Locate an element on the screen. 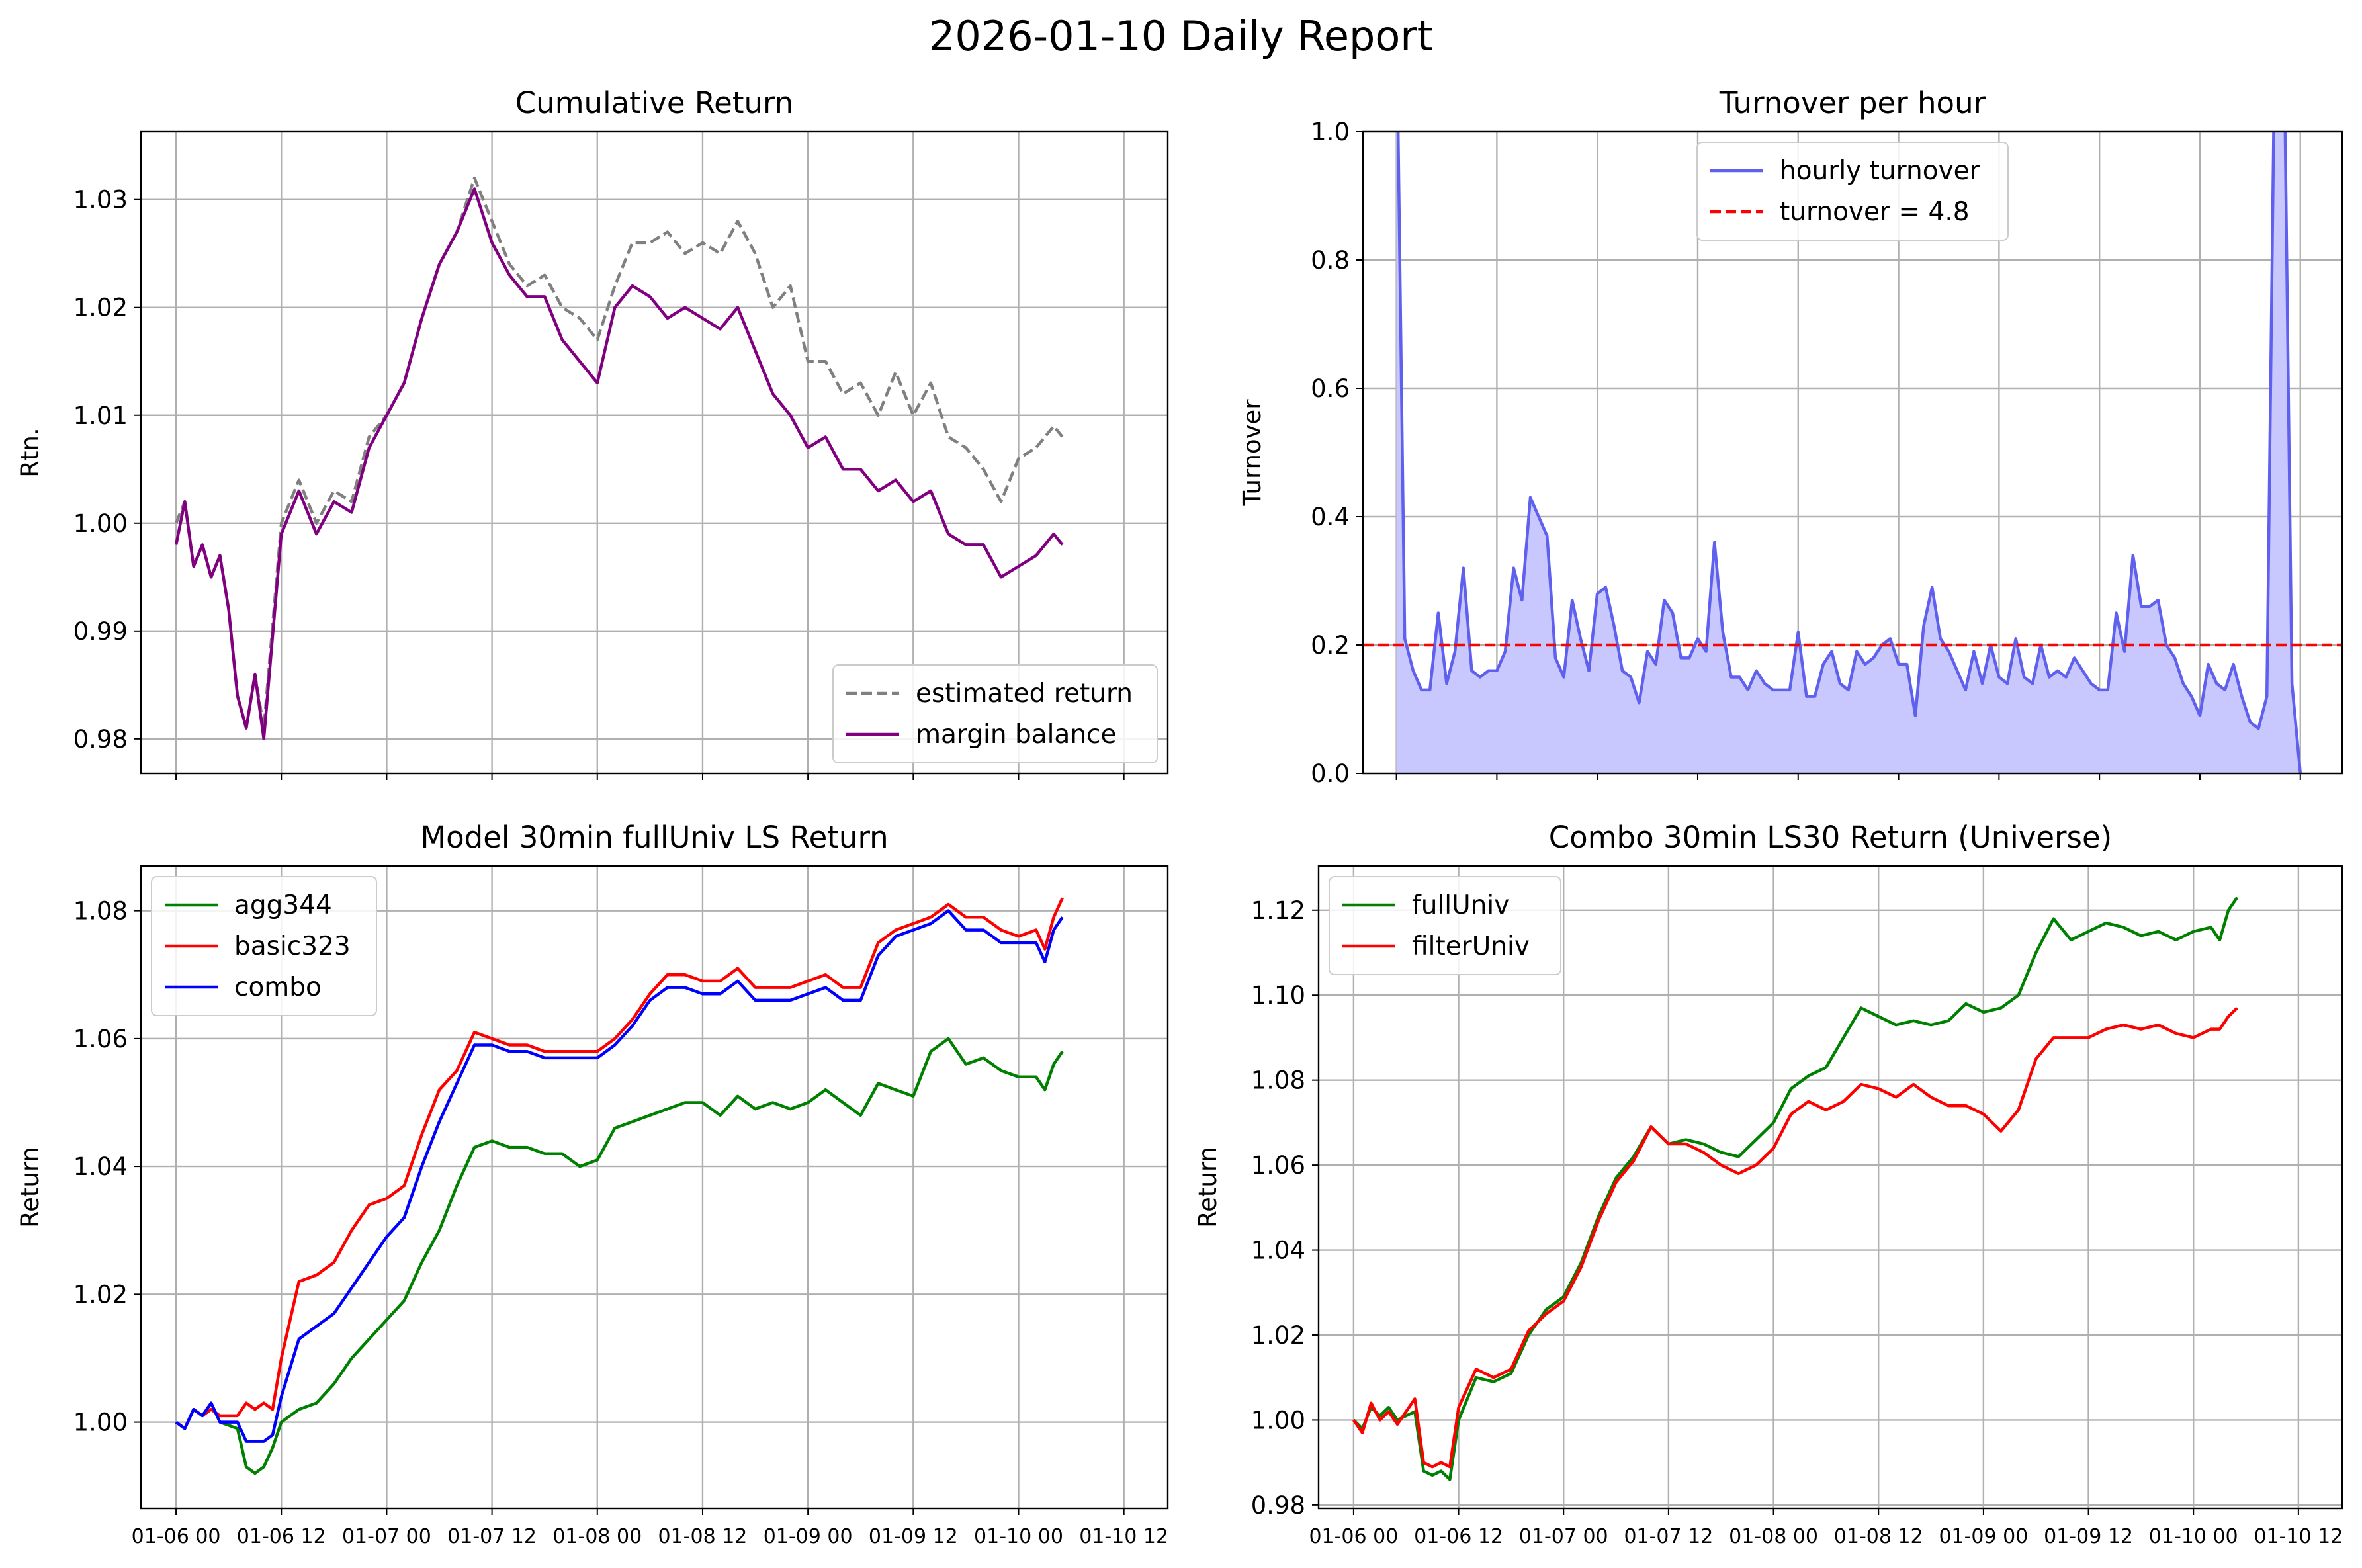 This screenshot has height=1568, width=2362. legend-label: combo is located at coordinates (278, 988).